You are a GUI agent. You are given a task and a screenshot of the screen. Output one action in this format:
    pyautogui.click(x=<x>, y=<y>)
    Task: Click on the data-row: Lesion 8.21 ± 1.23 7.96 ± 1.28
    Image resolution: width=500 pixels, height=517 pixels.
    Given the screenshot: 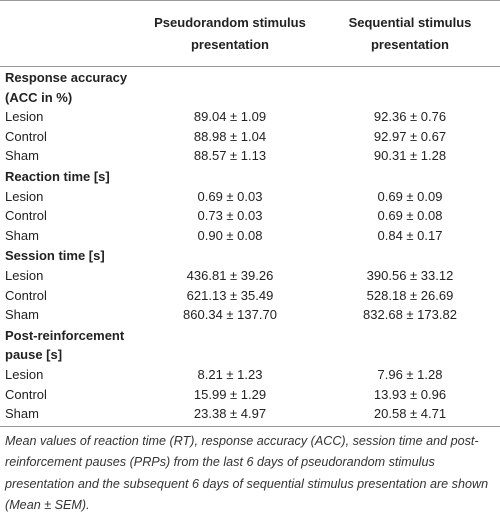 What is the action you would take?
    pyautogui.click(x=250, y=375)
    